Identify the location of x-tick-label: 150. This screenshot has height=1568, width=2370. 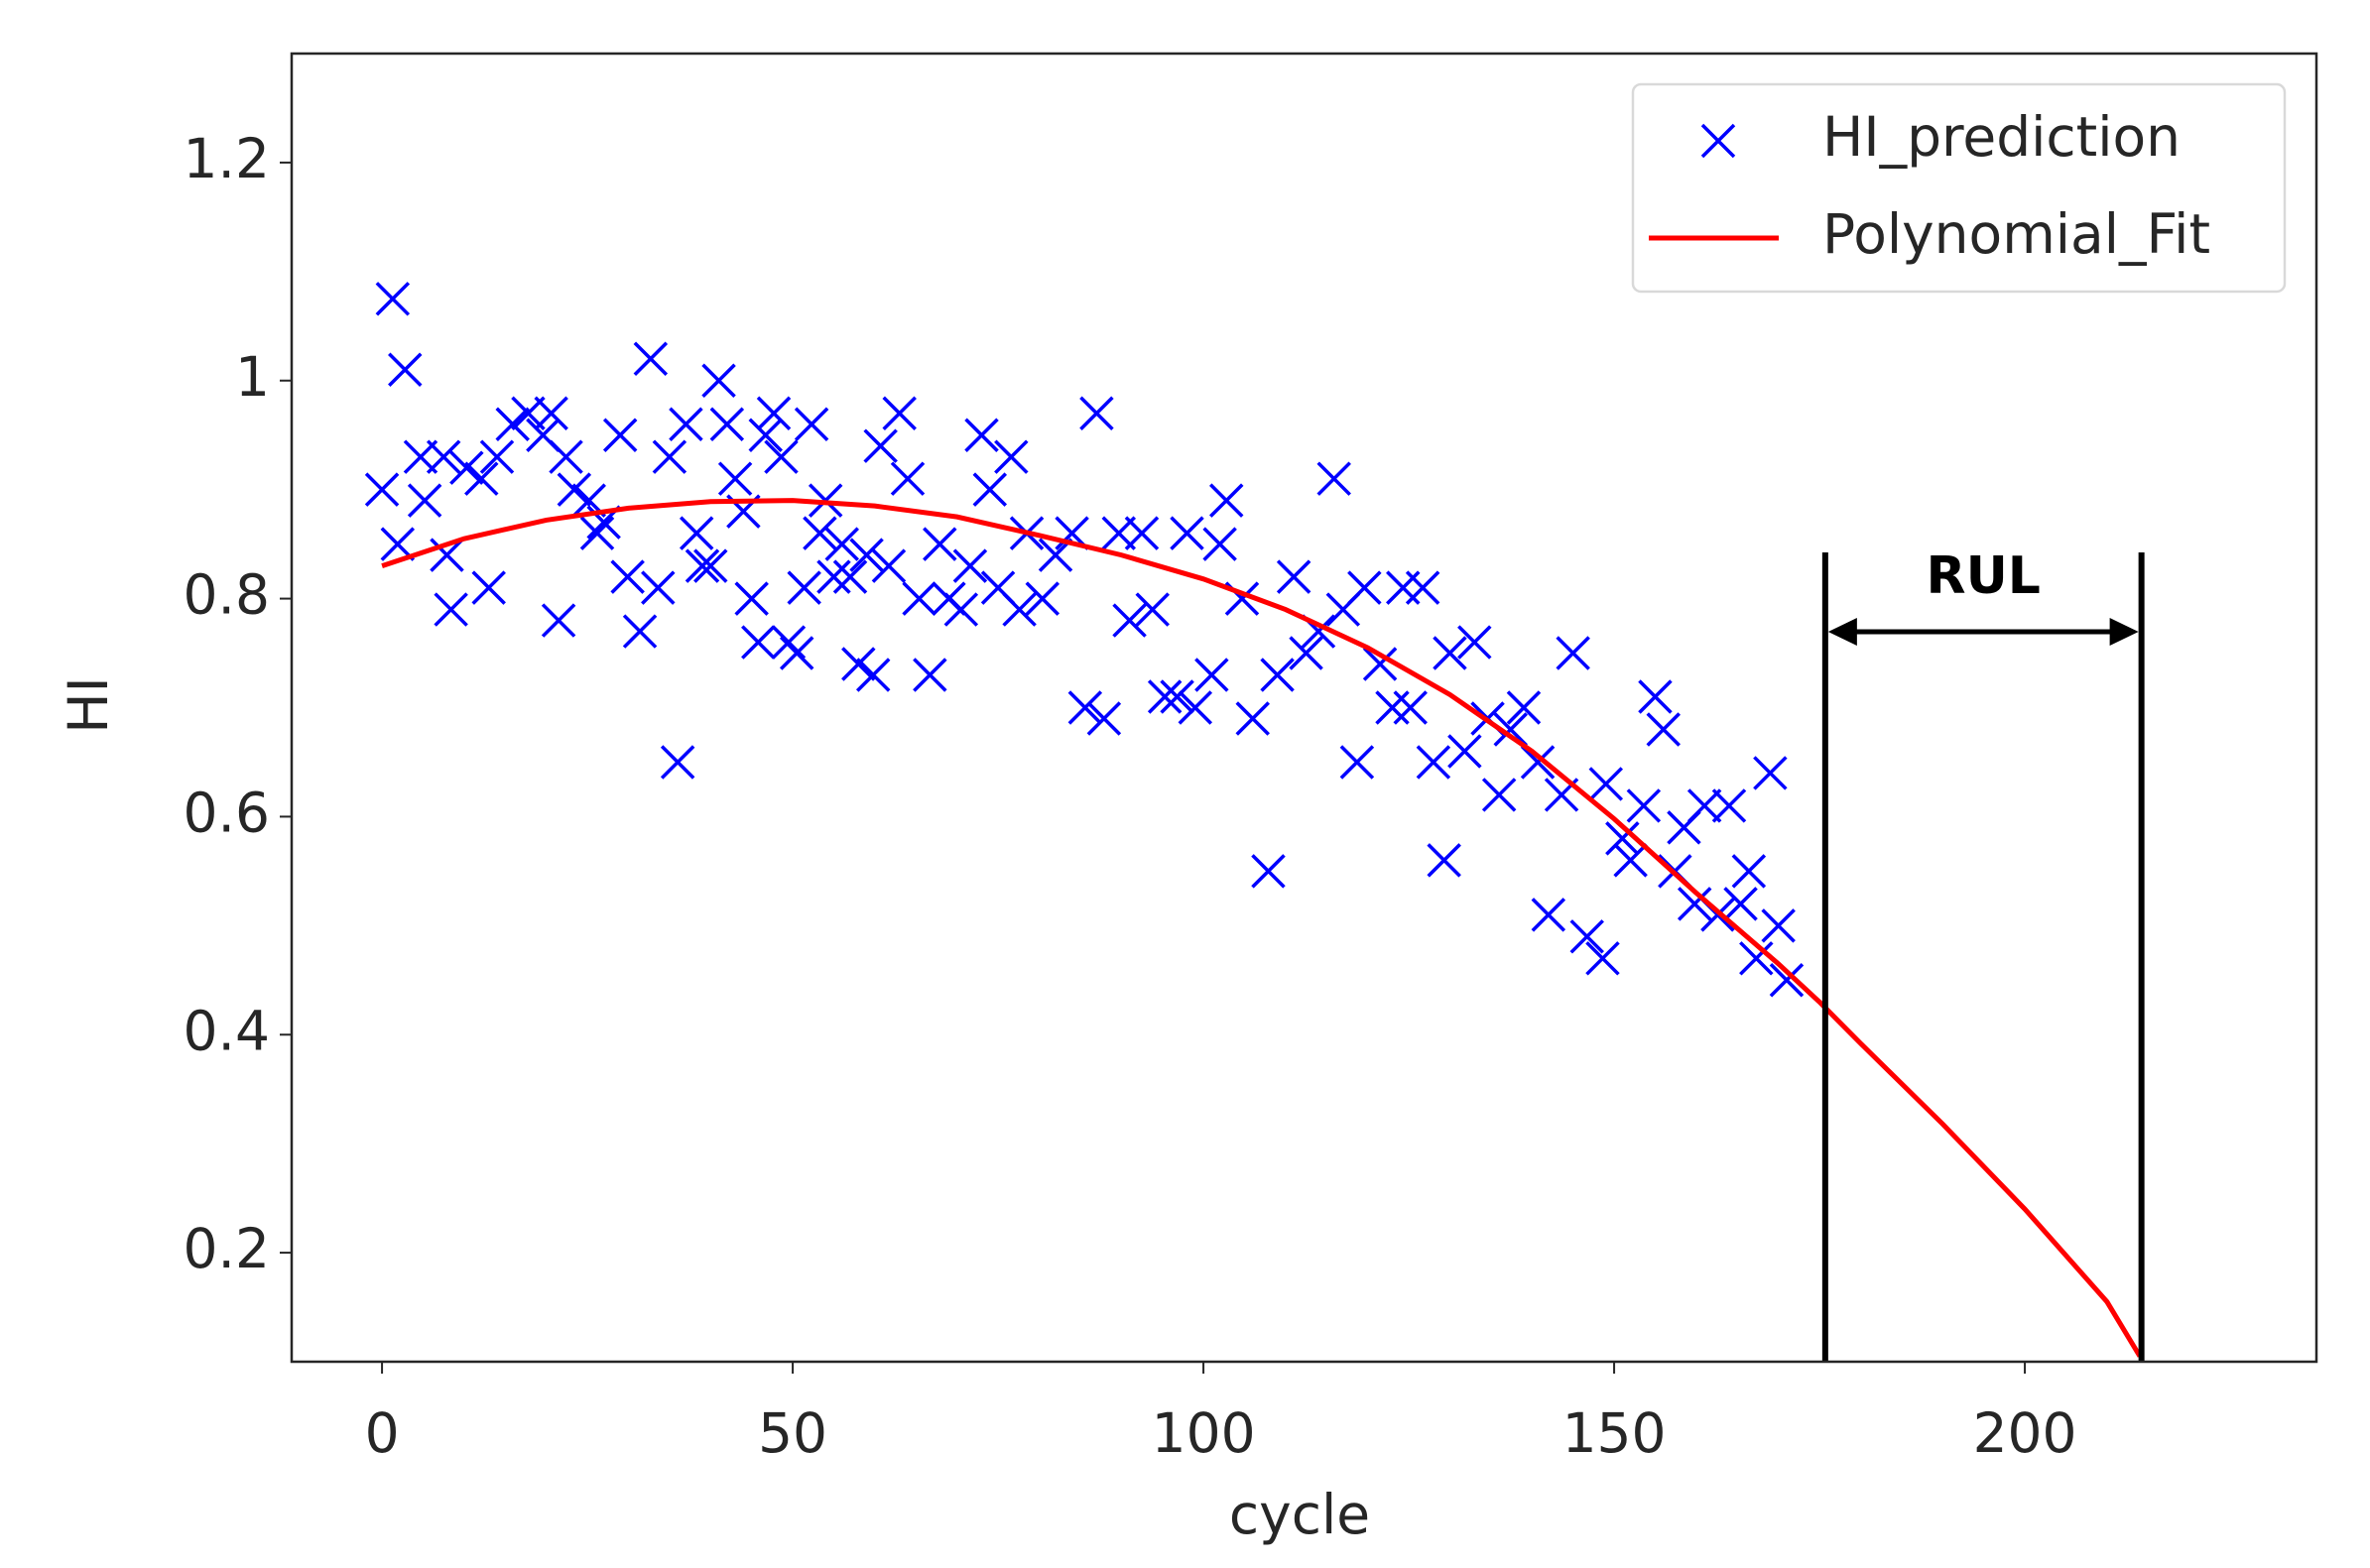
(1614, 1433).